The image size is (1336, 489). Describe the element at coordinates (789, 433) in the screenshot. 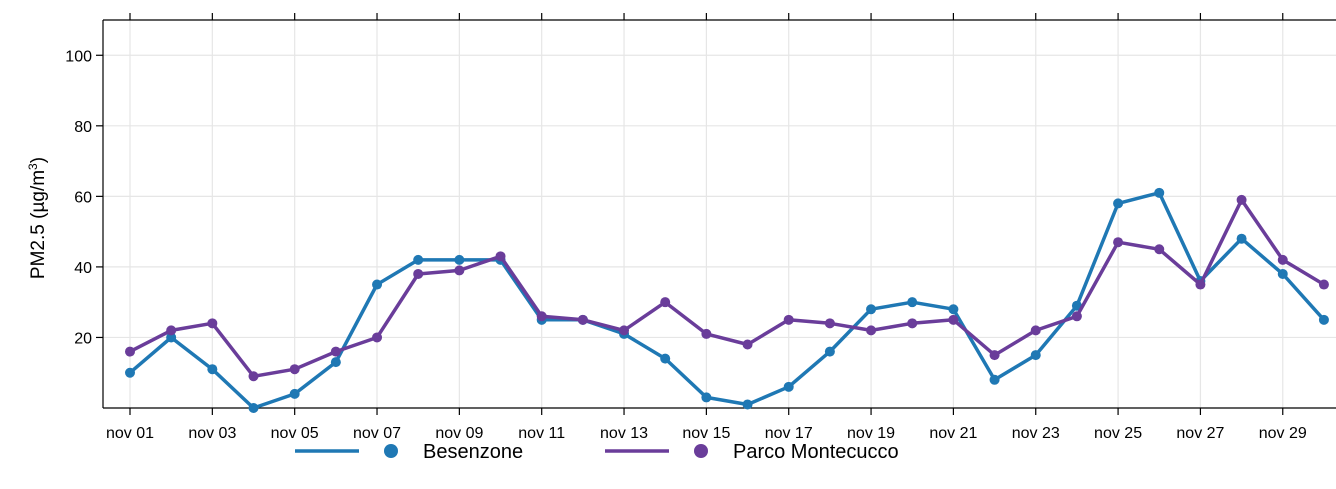

I see `x-tick-label: nov 17` at that location.